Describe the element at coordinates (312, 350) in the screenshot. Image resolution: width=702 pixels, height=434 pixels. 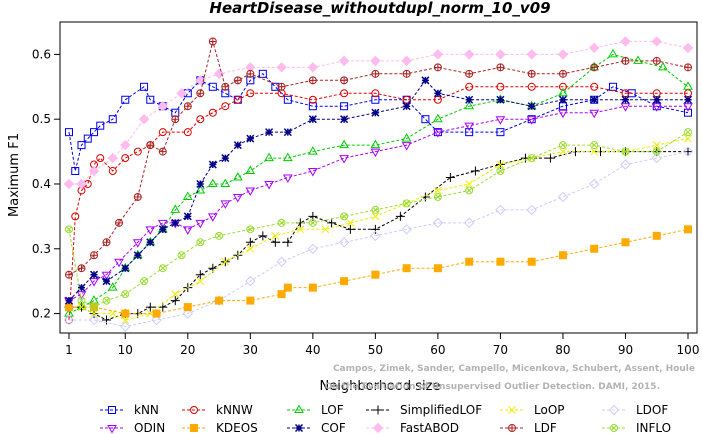
I see `x-tick-label: 40` at that location.